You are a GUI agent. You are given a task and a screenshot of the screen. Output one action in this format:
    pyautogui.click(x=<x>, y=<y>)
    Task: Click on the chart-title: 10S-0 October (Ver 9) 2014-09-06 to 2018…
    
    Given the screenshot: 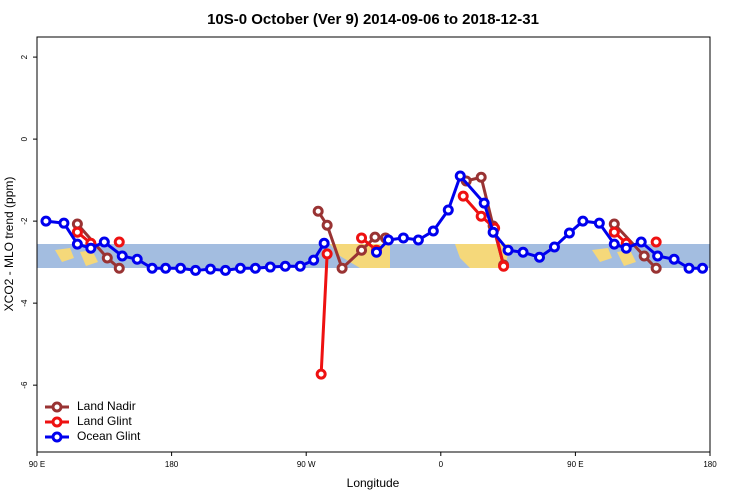 What is the action you would take?
    pyautogui.click(x=373, y=19)
    